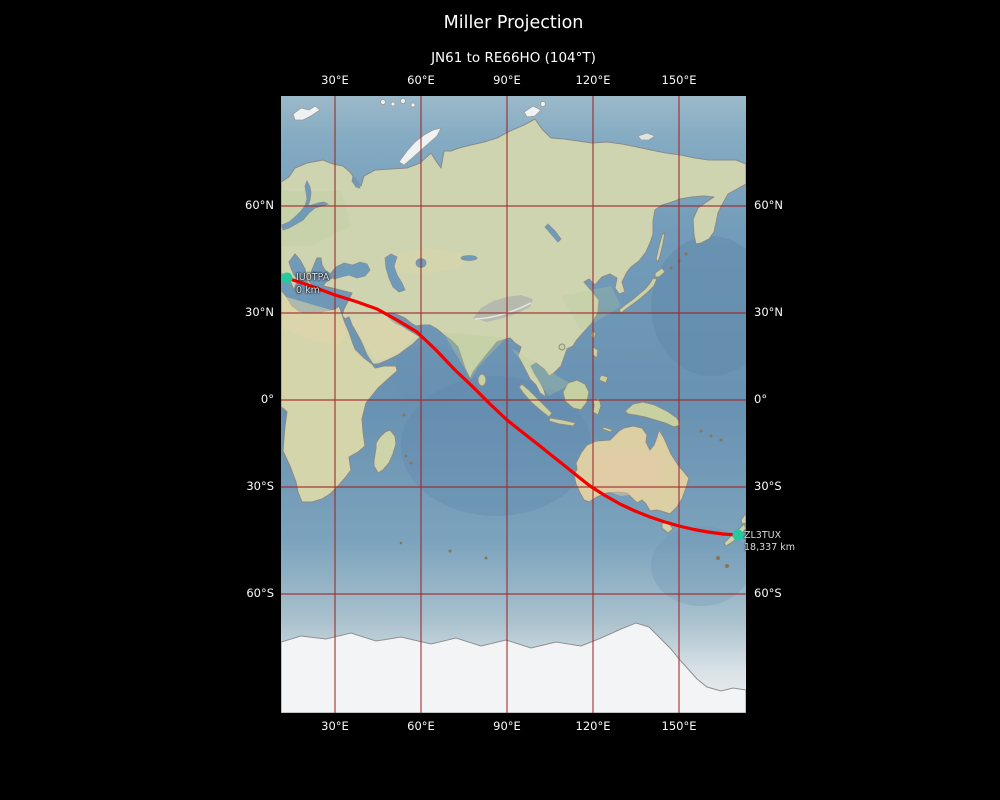  What do you see at coordinates (607, 429) in the screenshot?
I see `timor` at bounding box center [607, 429].